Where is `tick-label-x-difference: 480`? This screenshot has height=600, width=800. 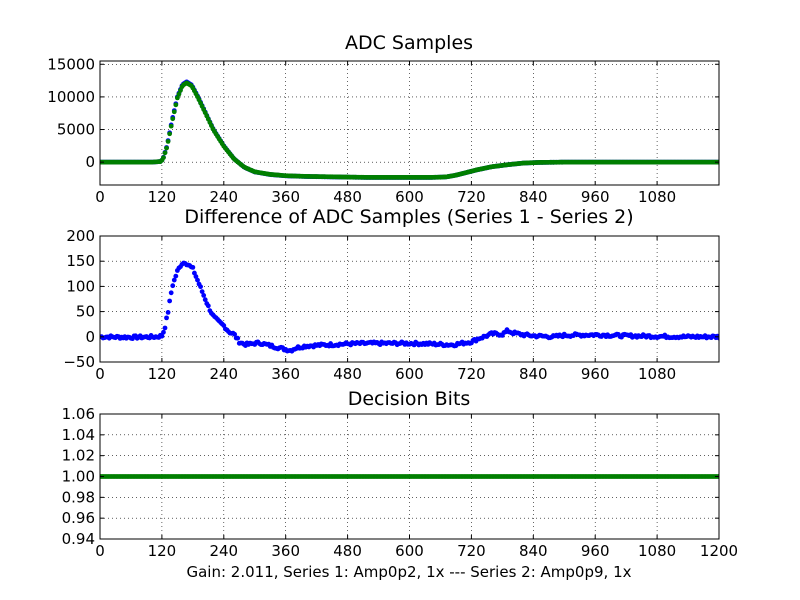 tick-label-x-difference: 480 is located at coordinates (347, 374).